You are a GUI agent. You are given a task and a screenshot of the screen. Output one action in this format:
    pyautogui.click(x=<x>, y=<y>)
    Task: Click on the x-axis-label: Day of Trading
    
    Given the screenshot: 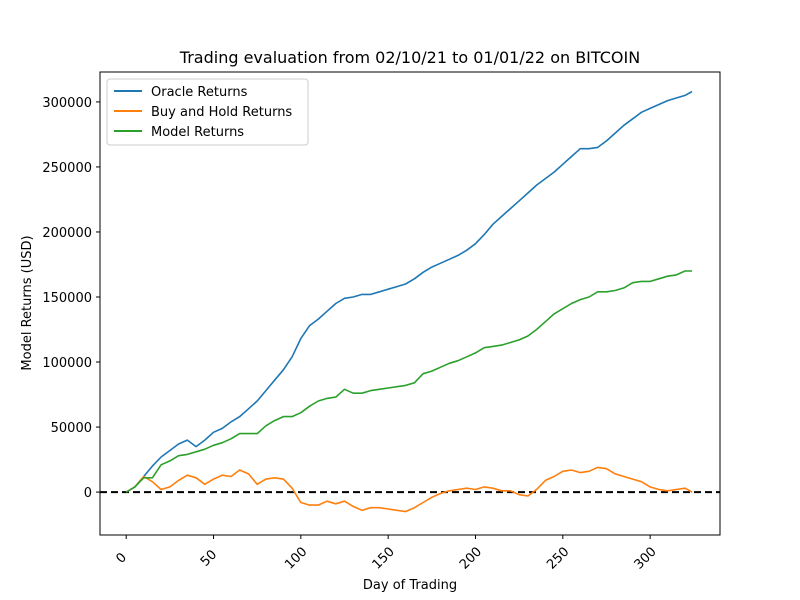 What is the action you would take?
    pyautogui.click(x=410, y=585)
    